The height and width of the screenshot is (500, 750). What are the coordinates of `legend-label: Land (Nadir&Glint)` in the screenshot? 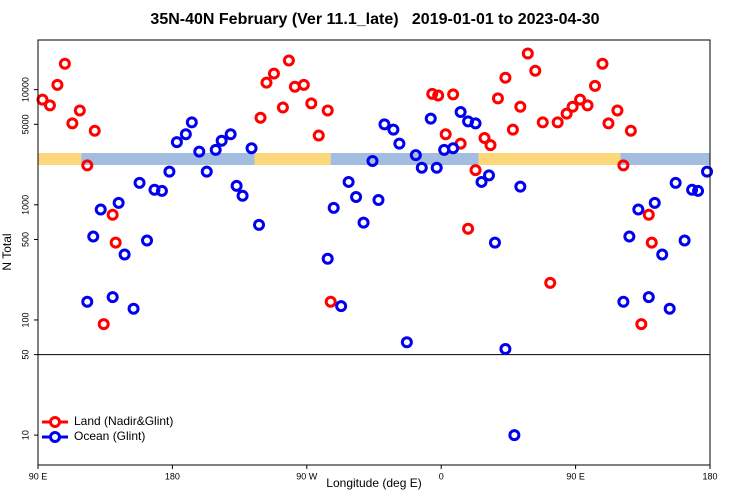 It's located at (123, 421).